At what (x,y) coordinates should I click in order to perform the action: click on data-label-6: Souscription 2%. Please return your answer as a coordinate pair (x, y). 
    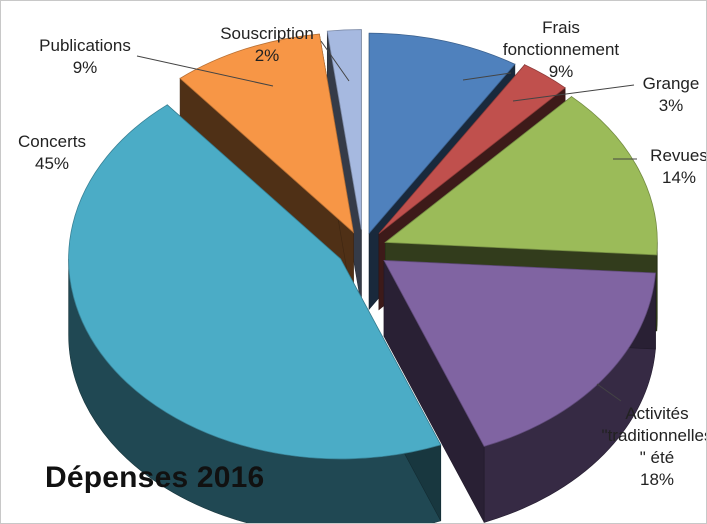
    Looking at the image, I should click on (267, 44).